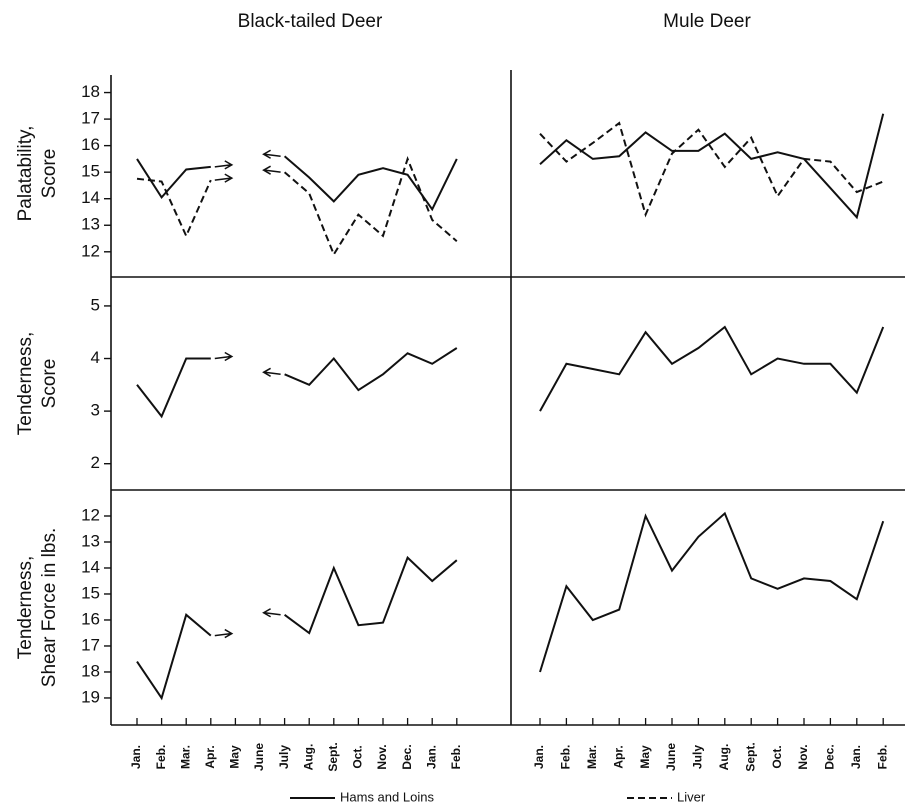  I want to click on y-axis-label-line: Palatability,, so click(25, 174).